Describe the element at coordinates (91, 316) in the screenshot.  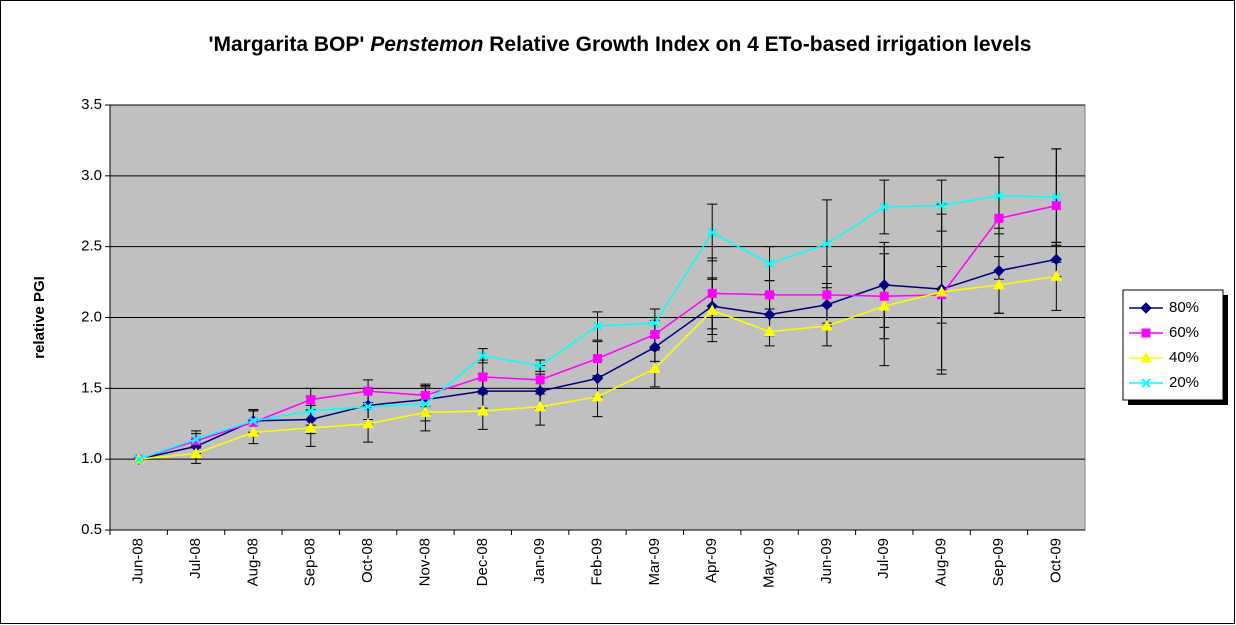
I see `y-tick-label: 2.0` at that location.